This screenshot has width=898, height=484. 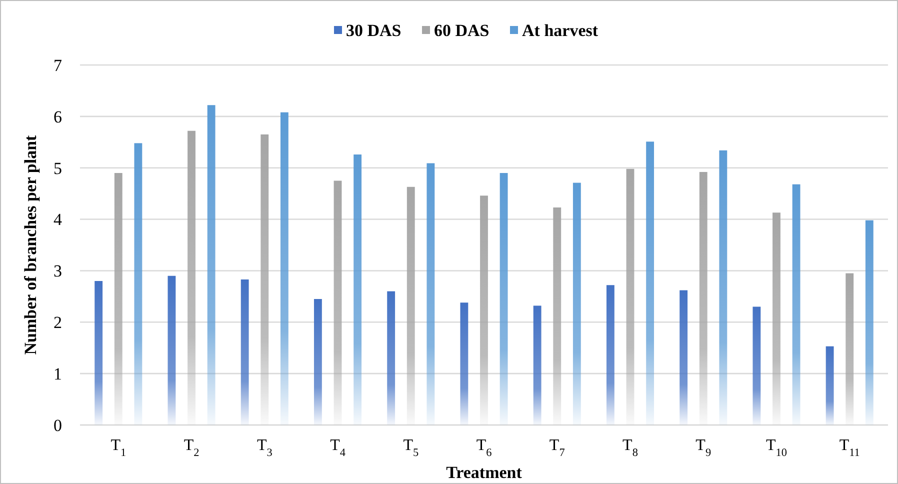 I want to click on y-tick-label: 7, so click(x=58, y=65).